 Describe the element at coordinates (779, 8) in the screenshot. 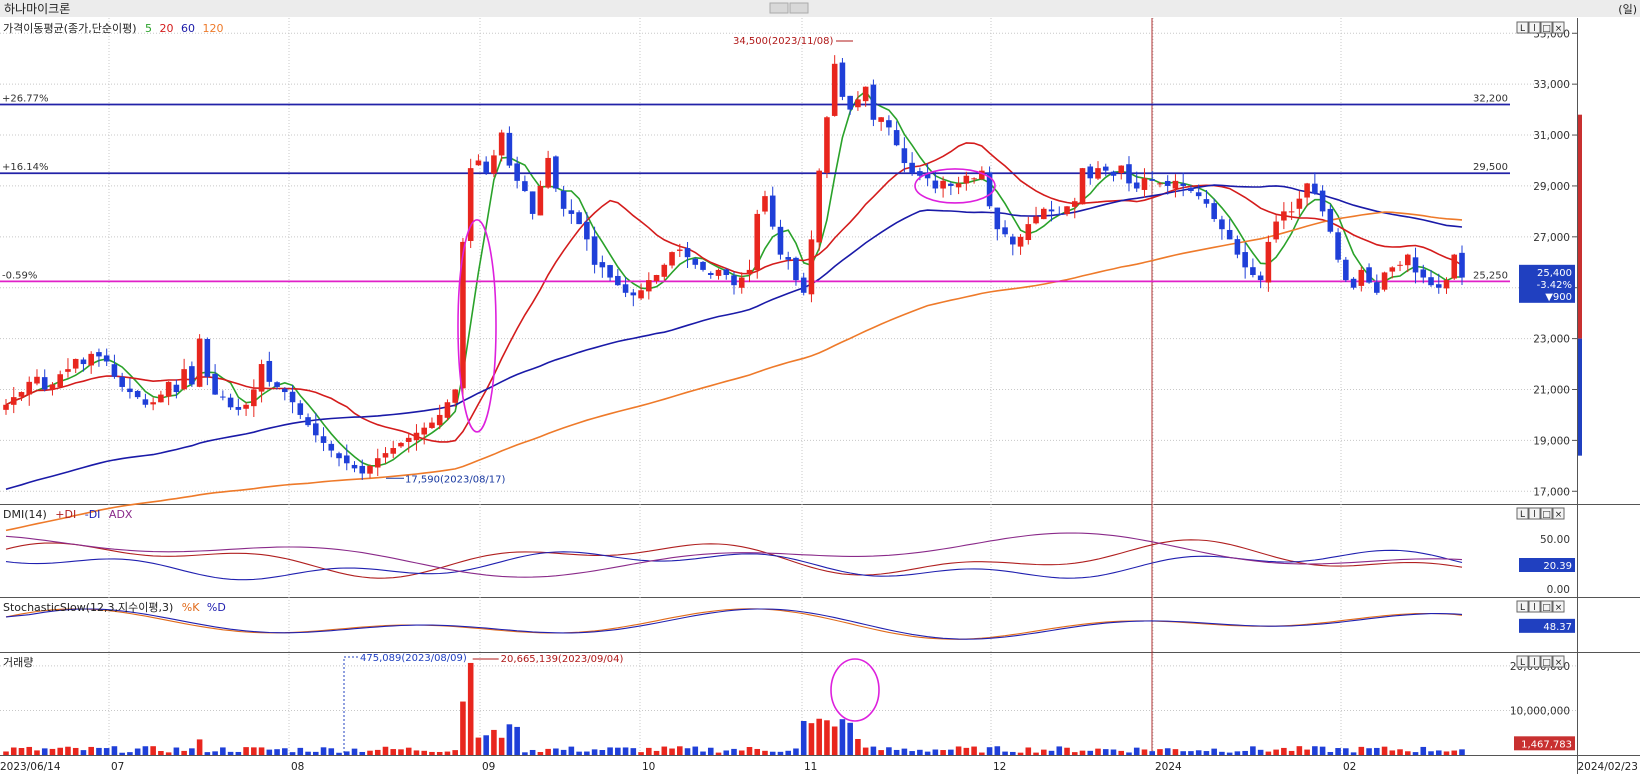

I see `window-min-button` at that location.